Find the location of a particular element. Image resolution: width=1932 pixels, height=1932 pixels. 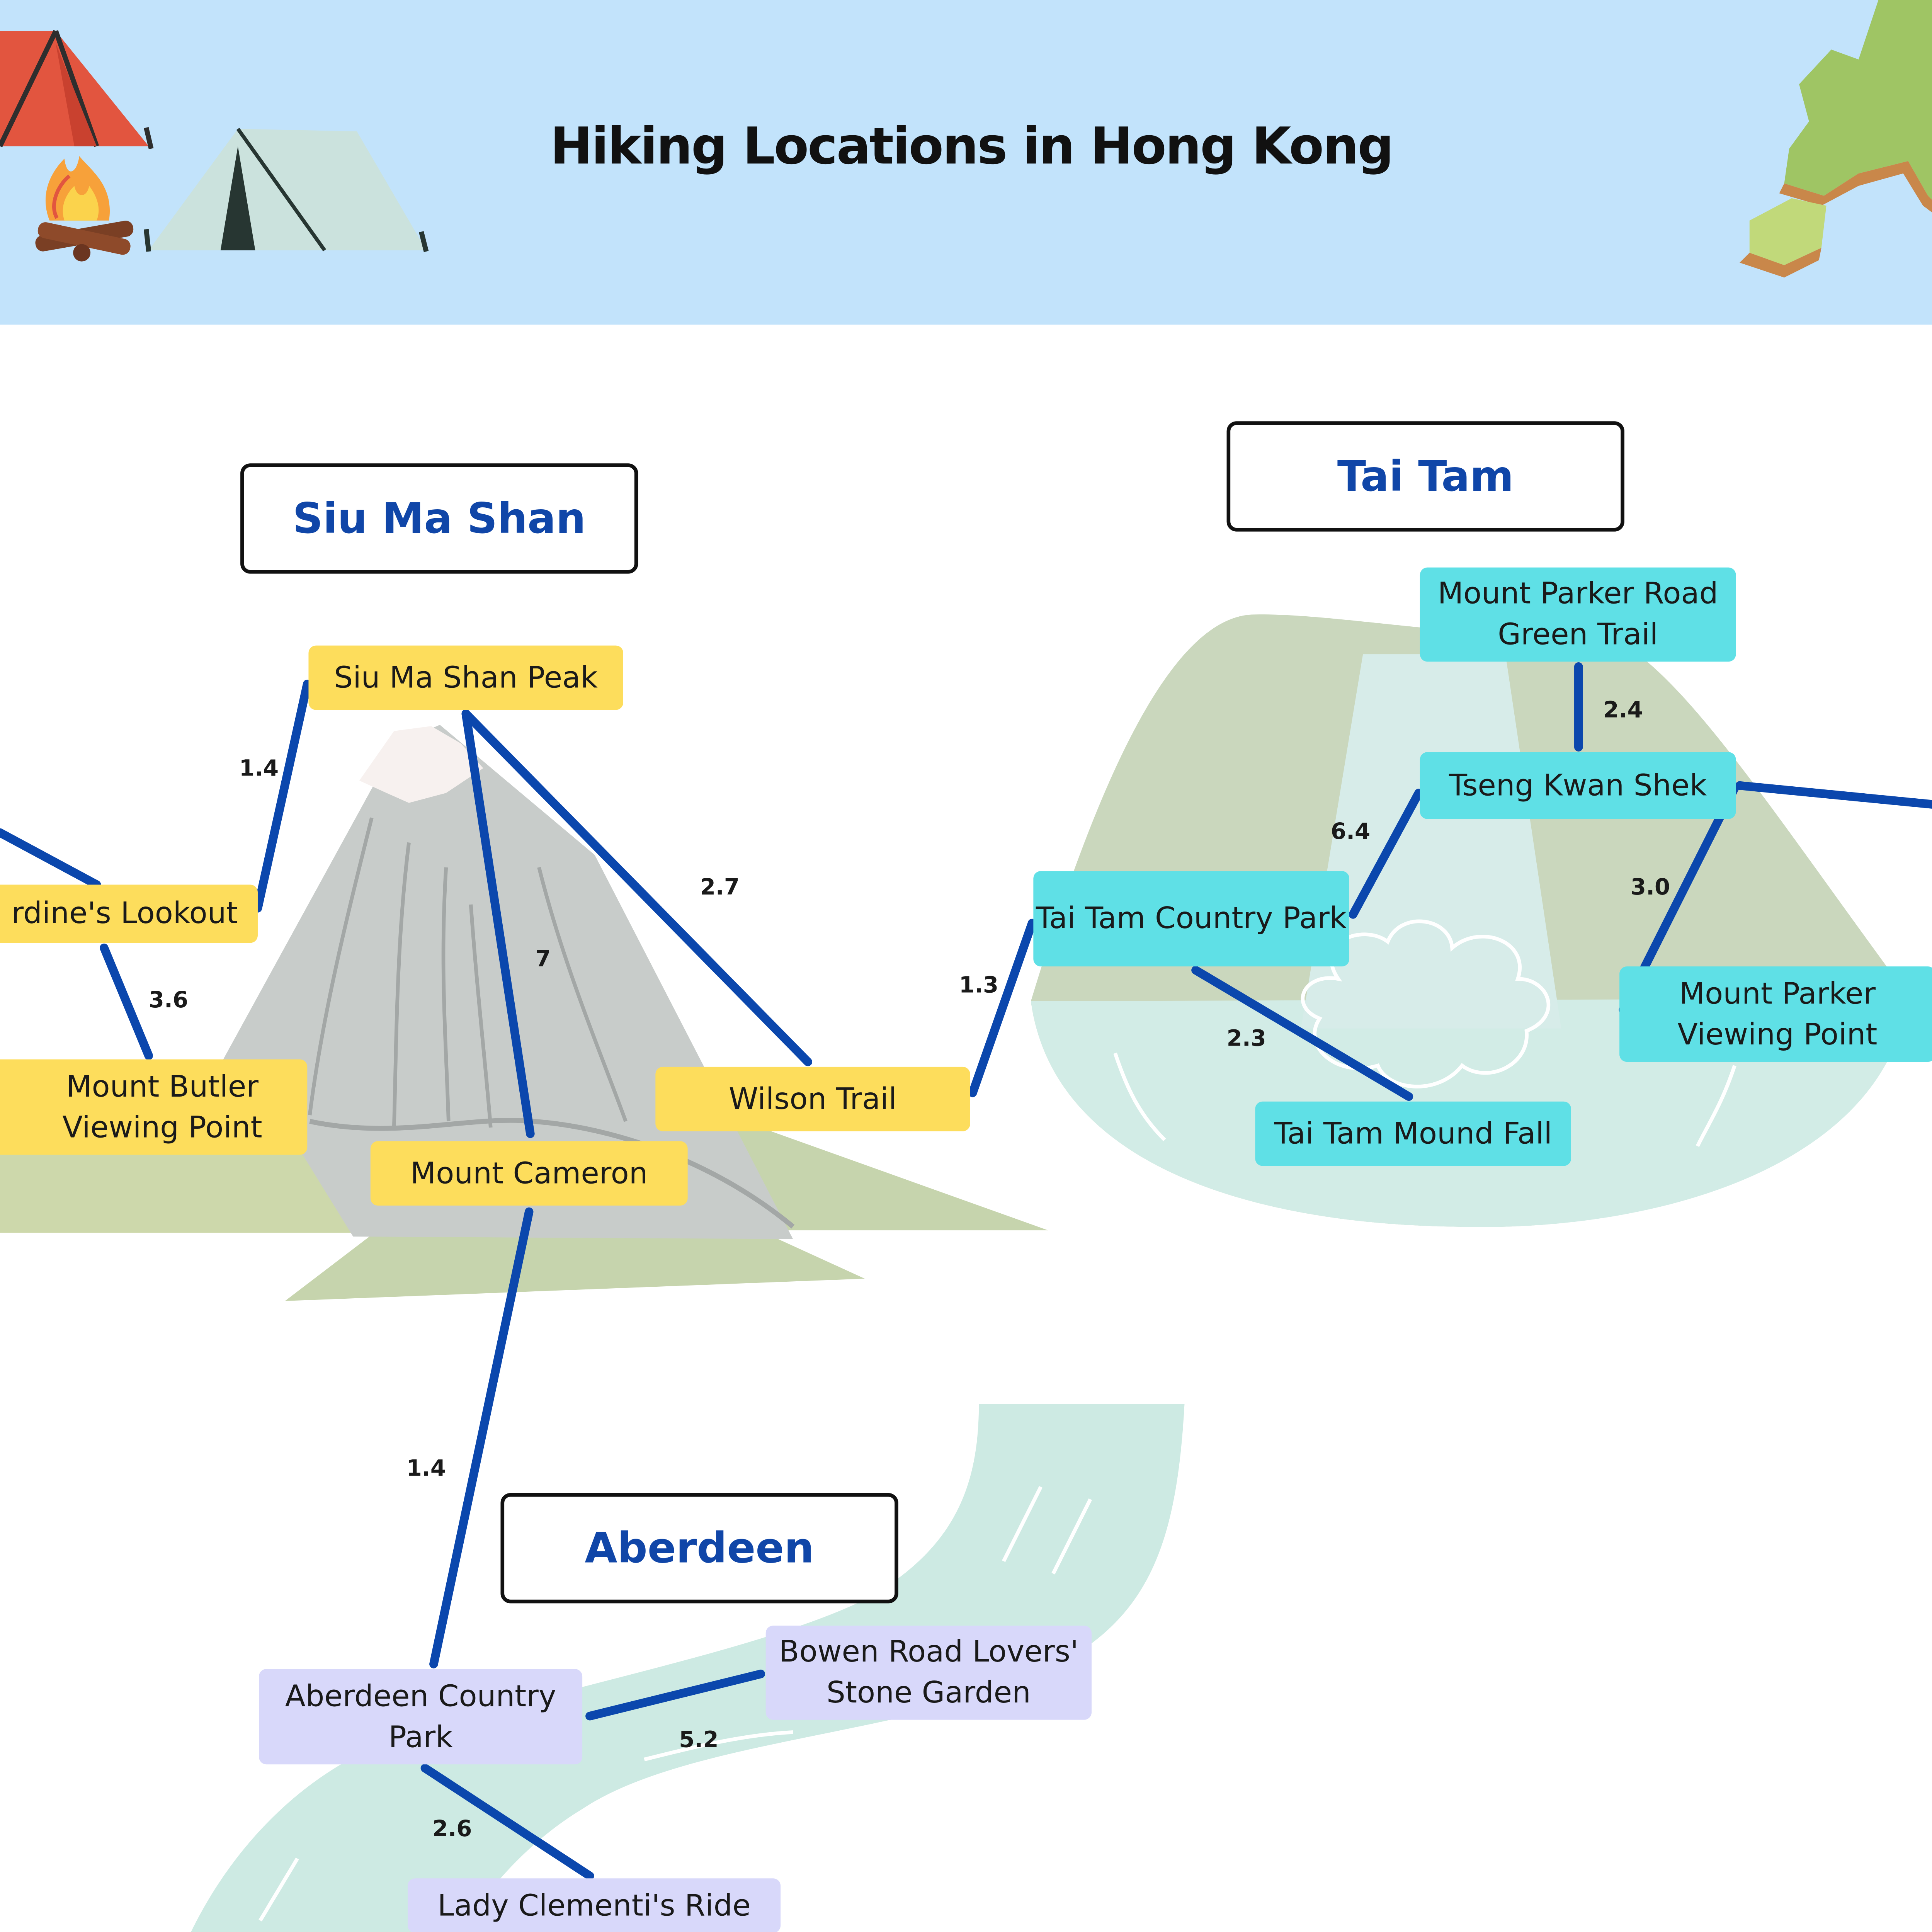

distance-label: 3.0 is located at coordinates (1650, 887).